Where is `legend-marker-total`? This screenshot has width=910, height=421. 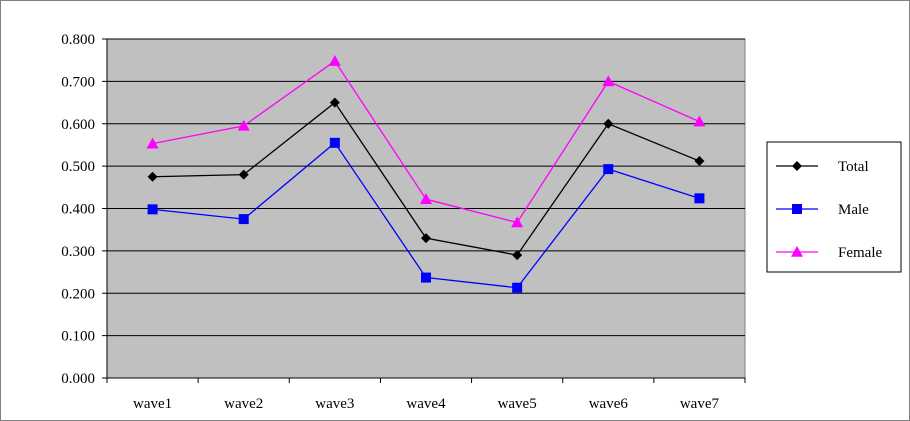
legend-marker-total is located at coordinates (797, 166).